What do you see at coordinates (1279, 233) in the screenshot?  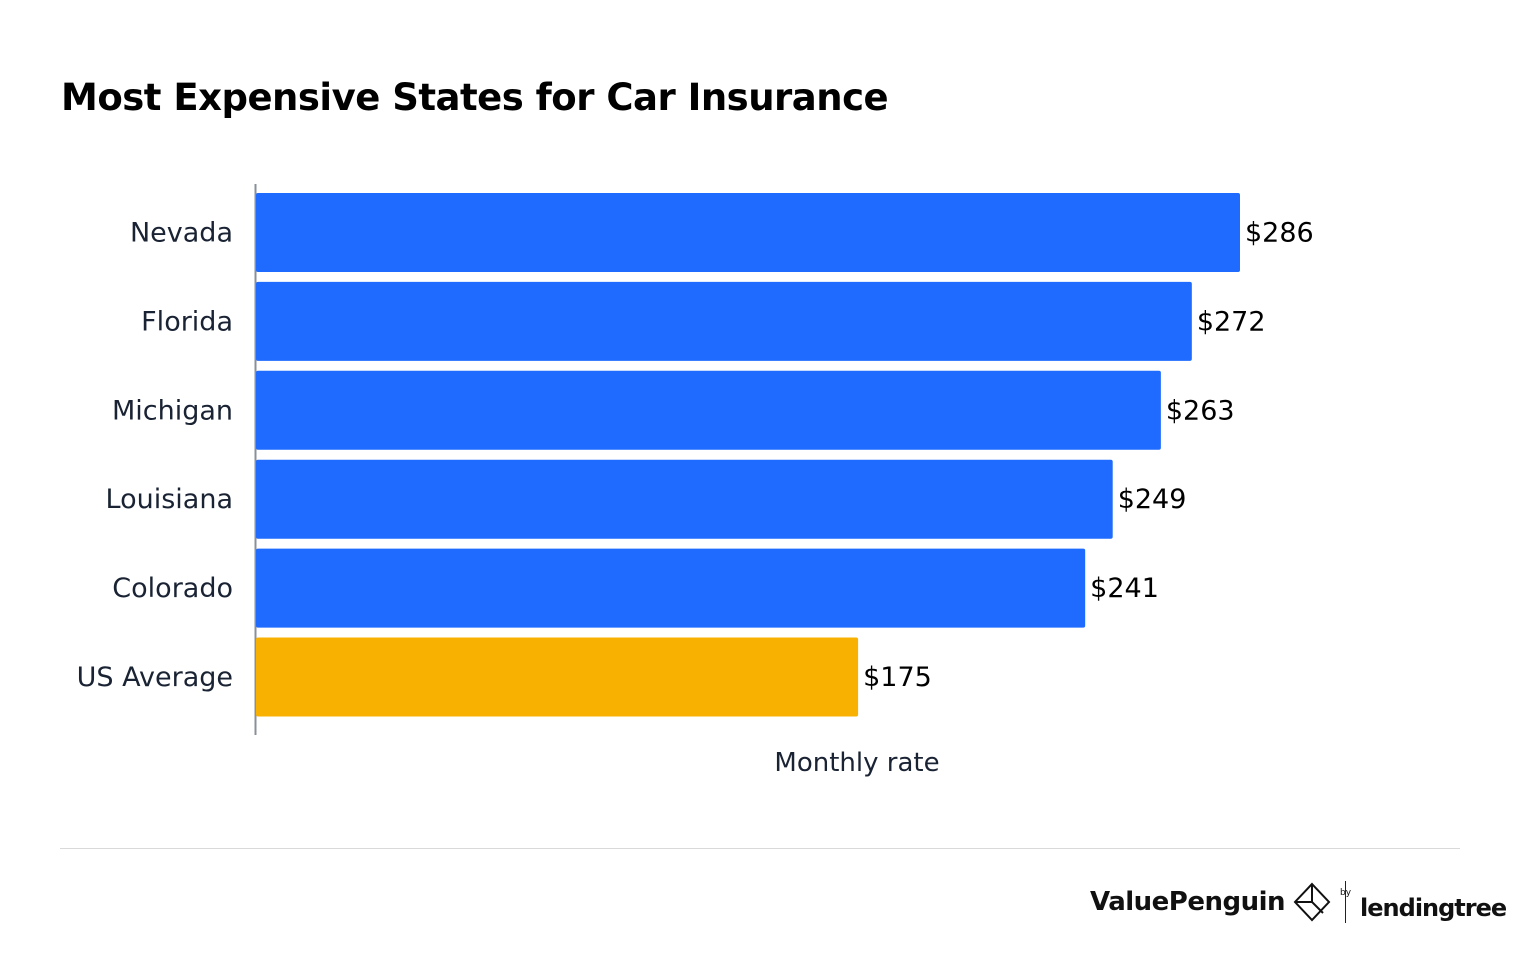 I see `data-label: $286` at bounding box center [1279, 233].